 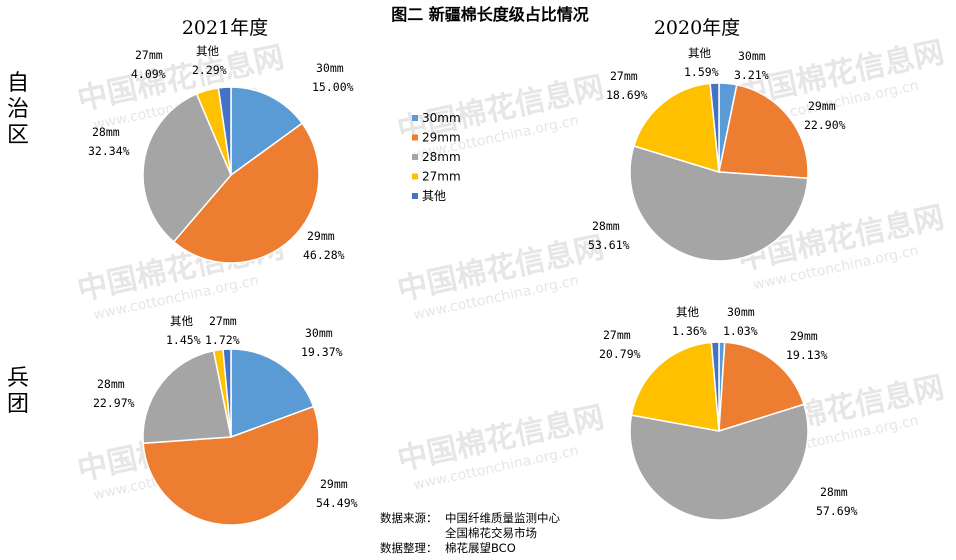 I want to click on source-label: 数据来源：, so click(x=409, y=518).